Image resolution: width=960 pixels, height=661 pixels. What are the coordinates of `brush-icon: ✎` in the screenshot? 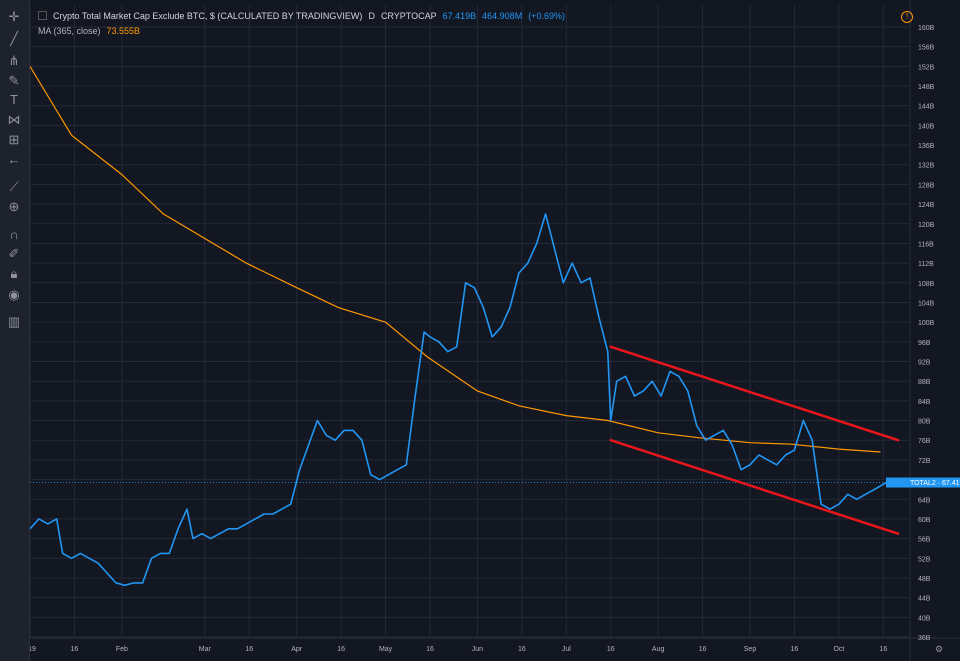 It's located at (14, 80).